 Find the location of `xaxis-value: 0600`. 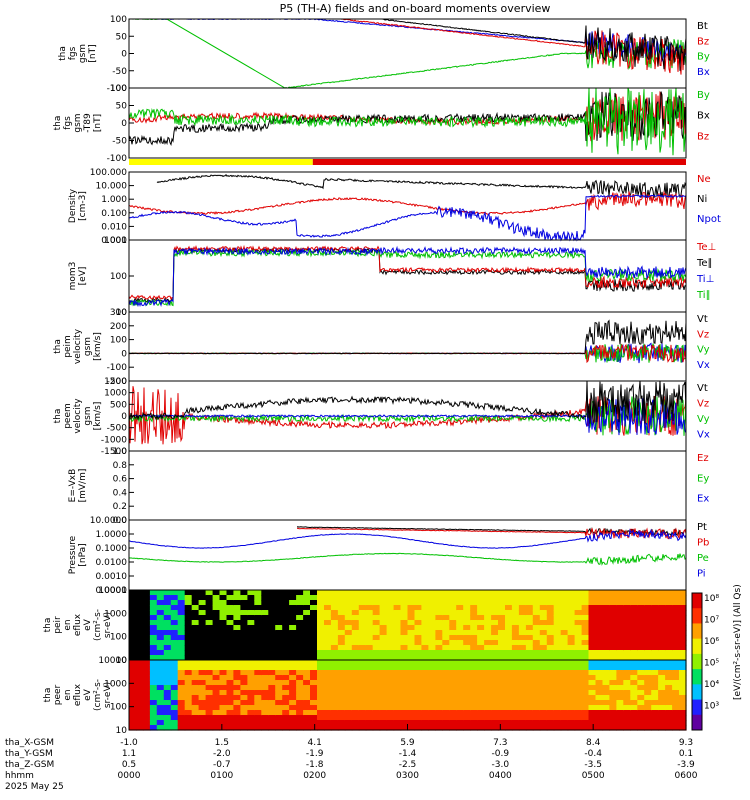

xaxis-value: 0600 is located at coordinates (686, 776).